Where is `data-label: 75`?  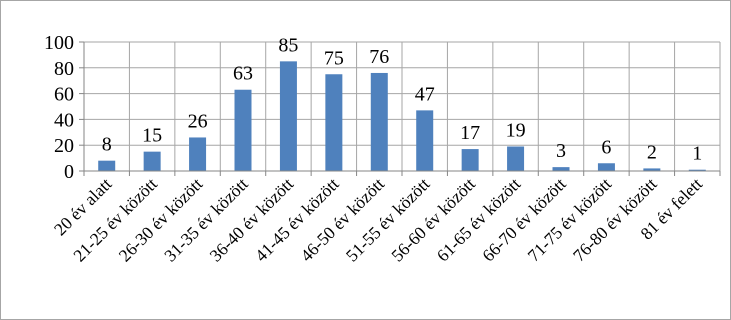 data-label: 75 is located at coordinates (334, 58).